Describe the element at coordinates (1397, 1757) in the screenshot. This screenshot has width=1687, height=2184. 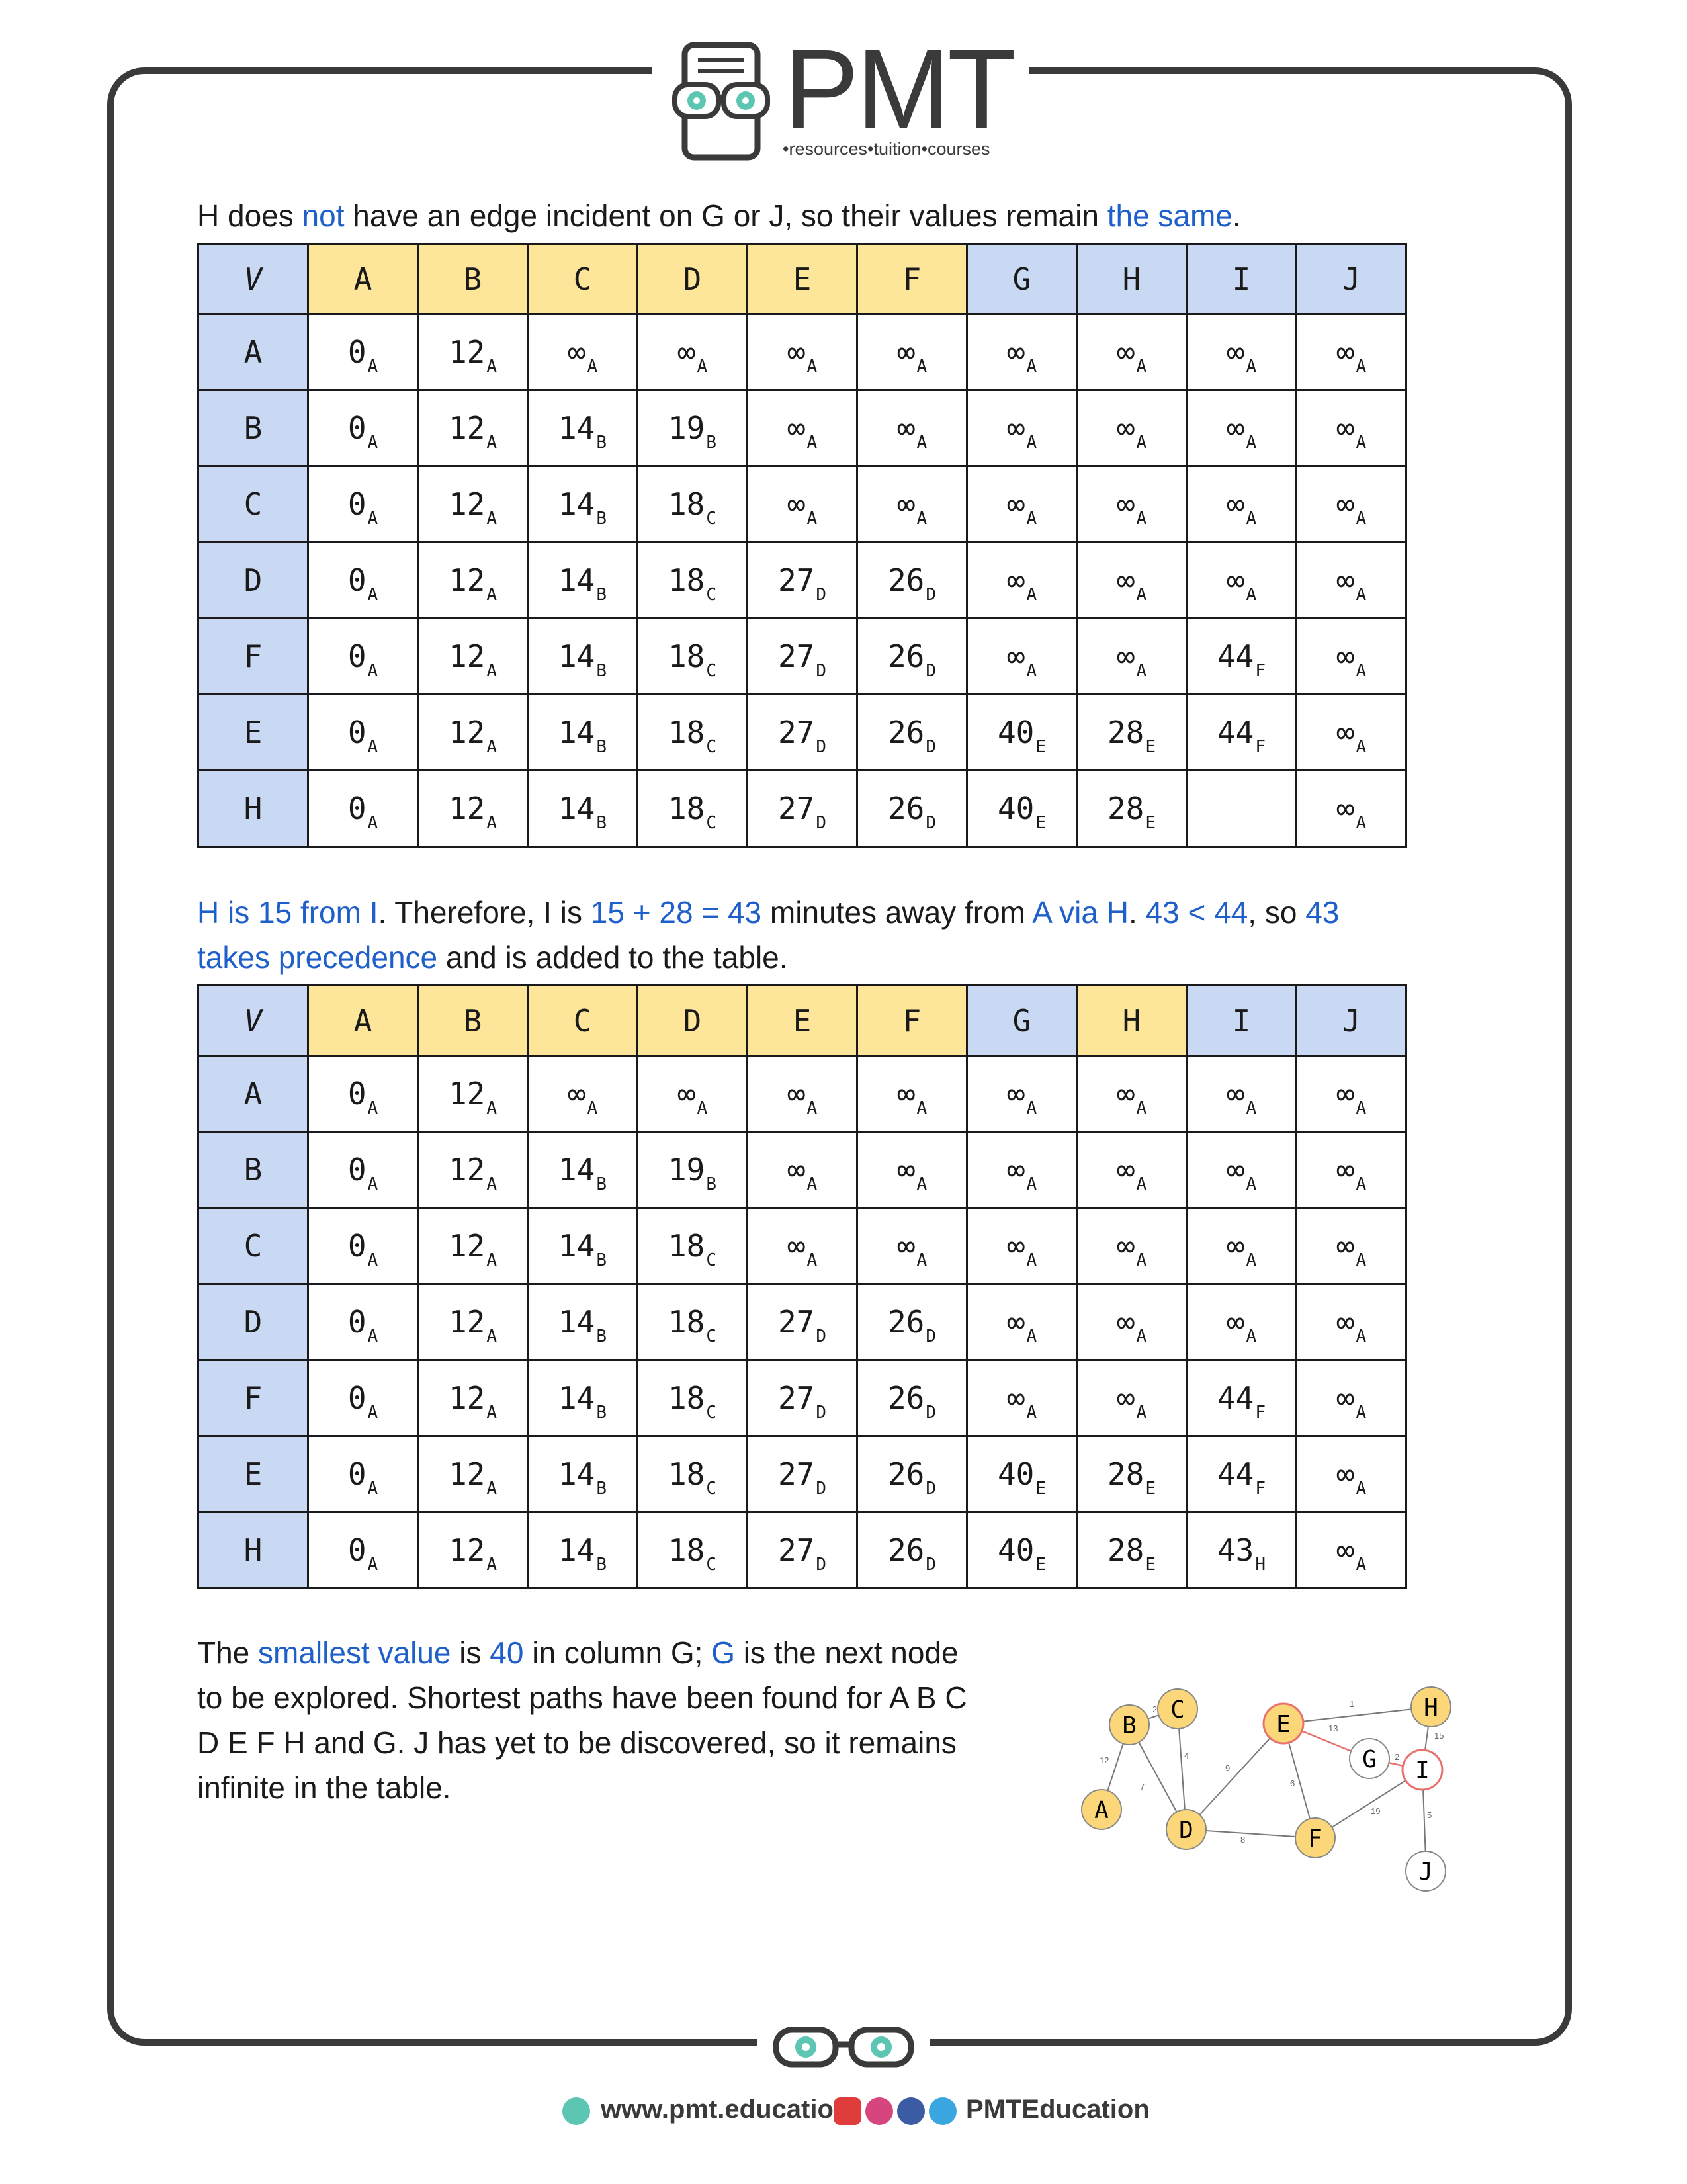
I see `weight-label: 2` at that location.